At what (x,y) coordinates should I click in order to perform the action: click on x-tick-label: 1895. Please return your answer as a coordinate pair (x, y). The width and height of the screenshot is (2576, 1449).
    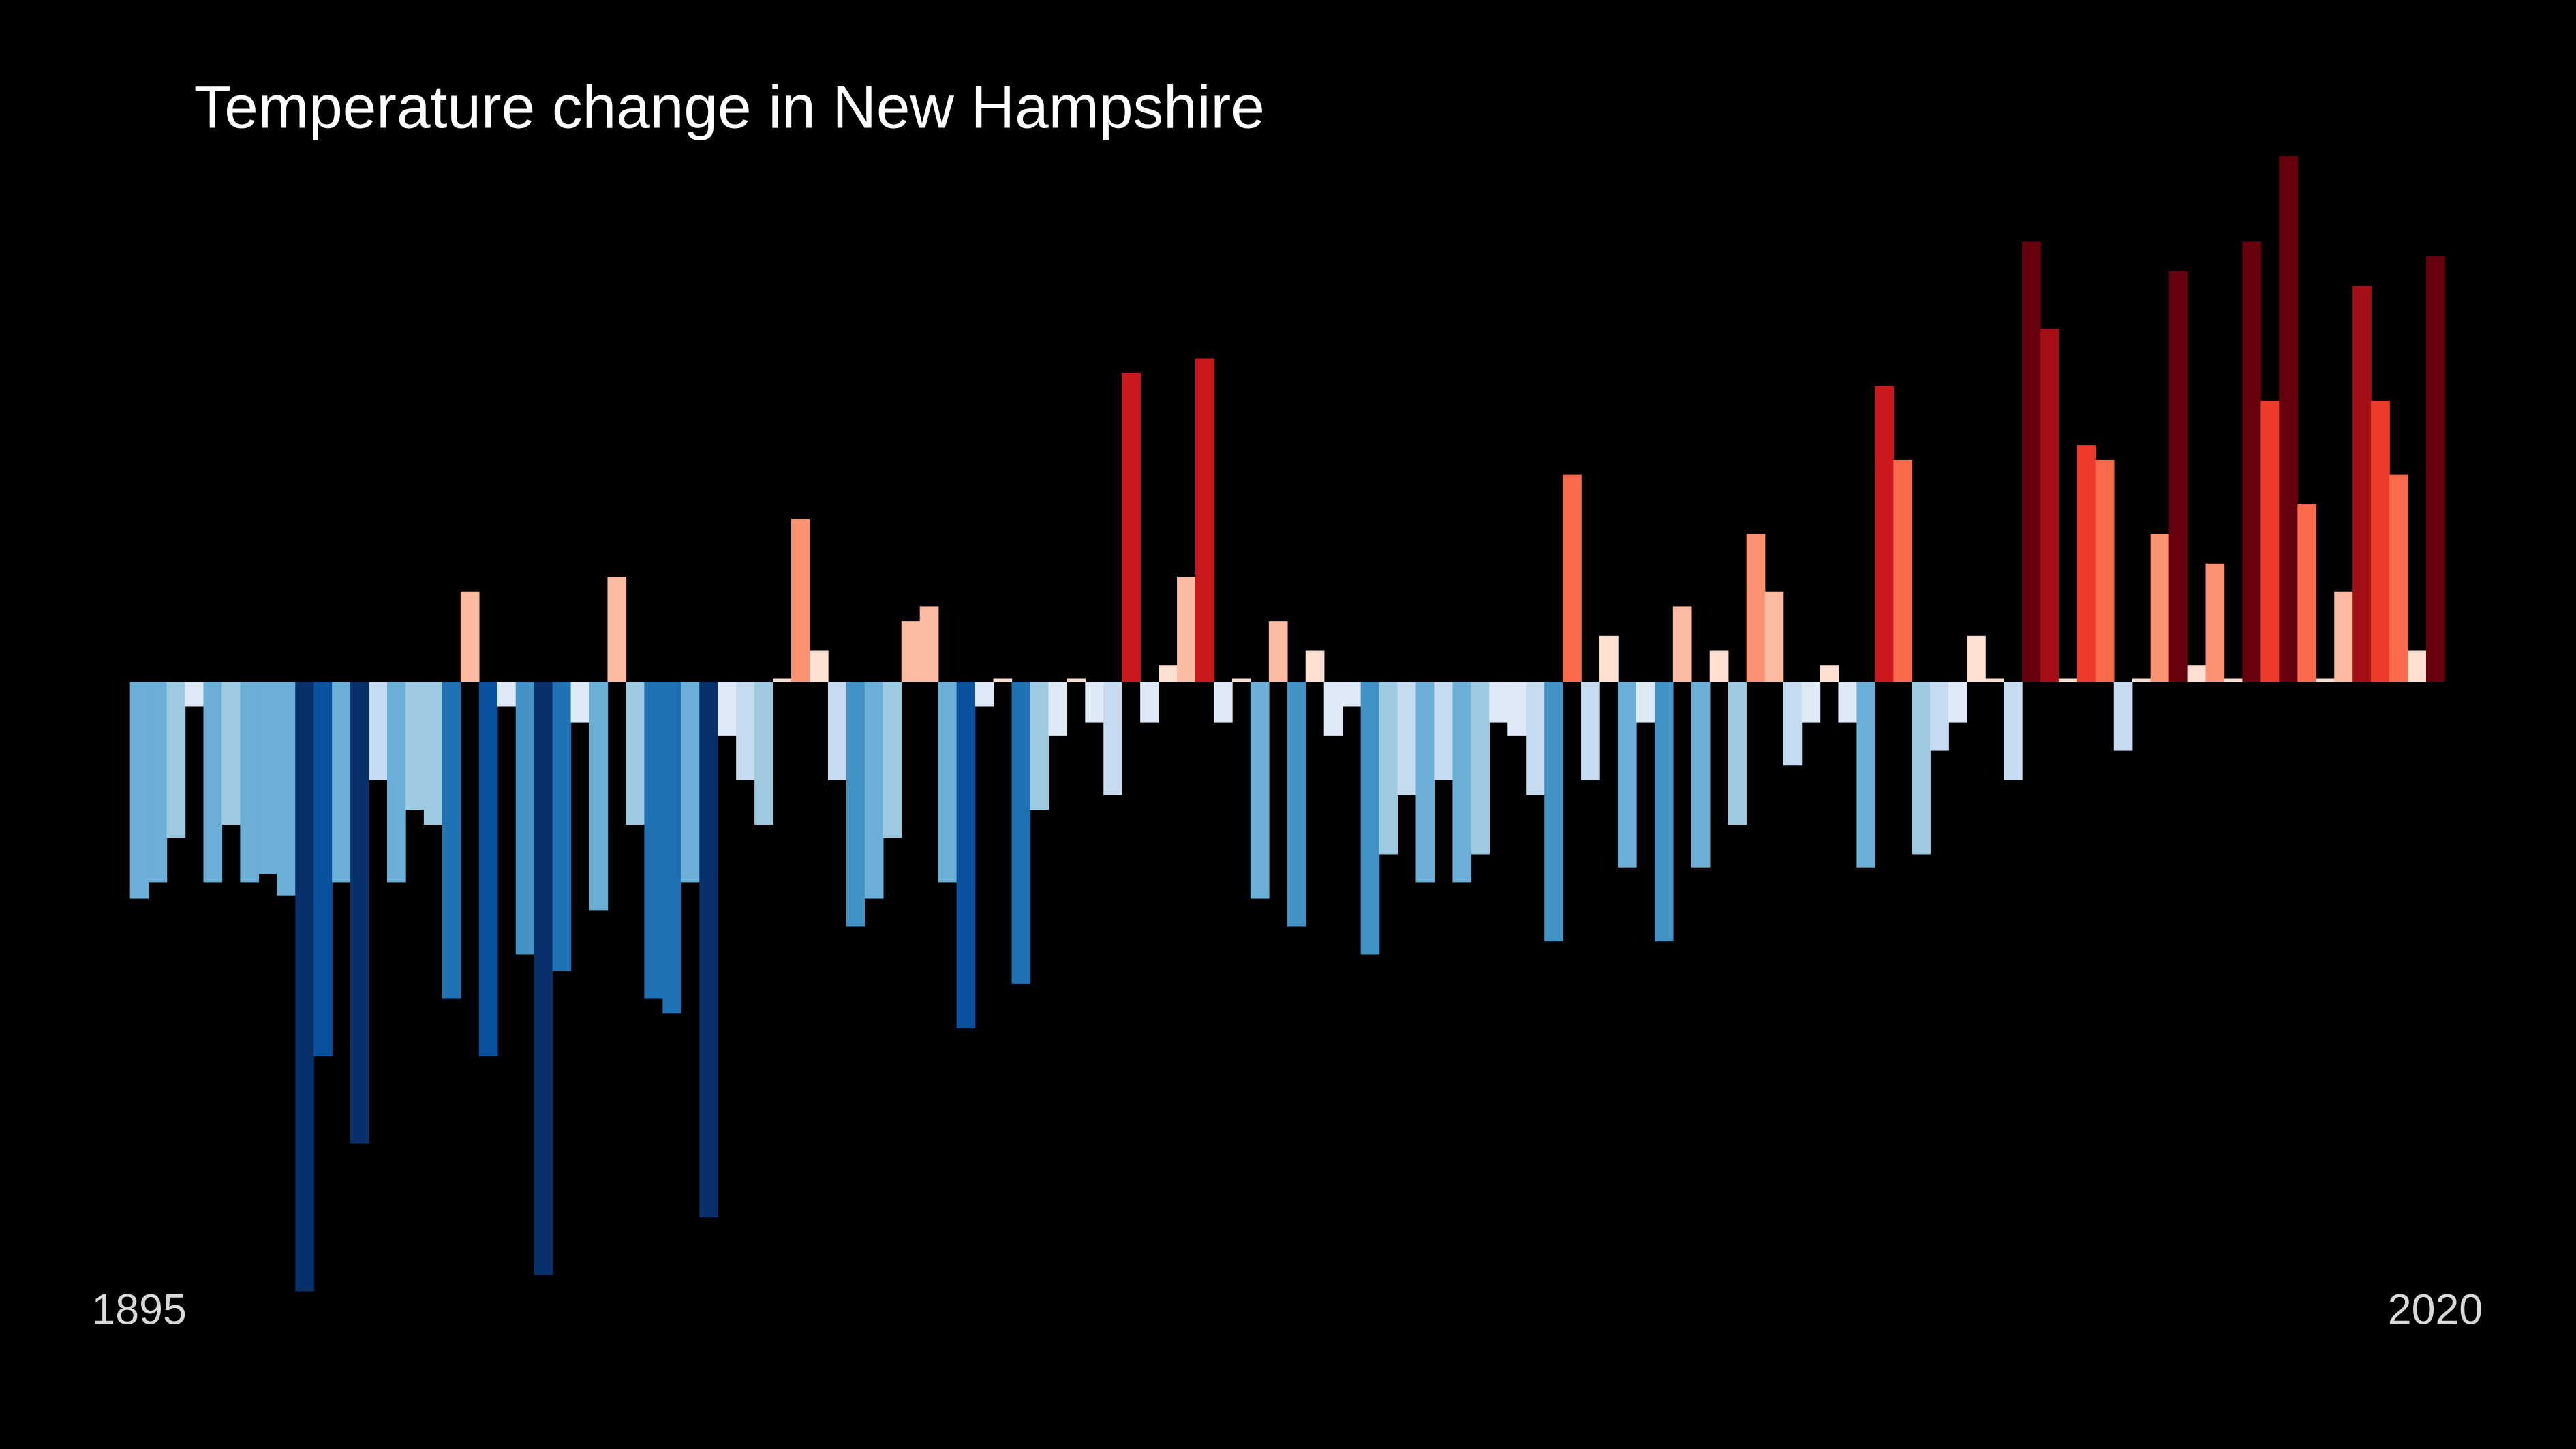
    Looking at the image, I should click on (138, 1309).